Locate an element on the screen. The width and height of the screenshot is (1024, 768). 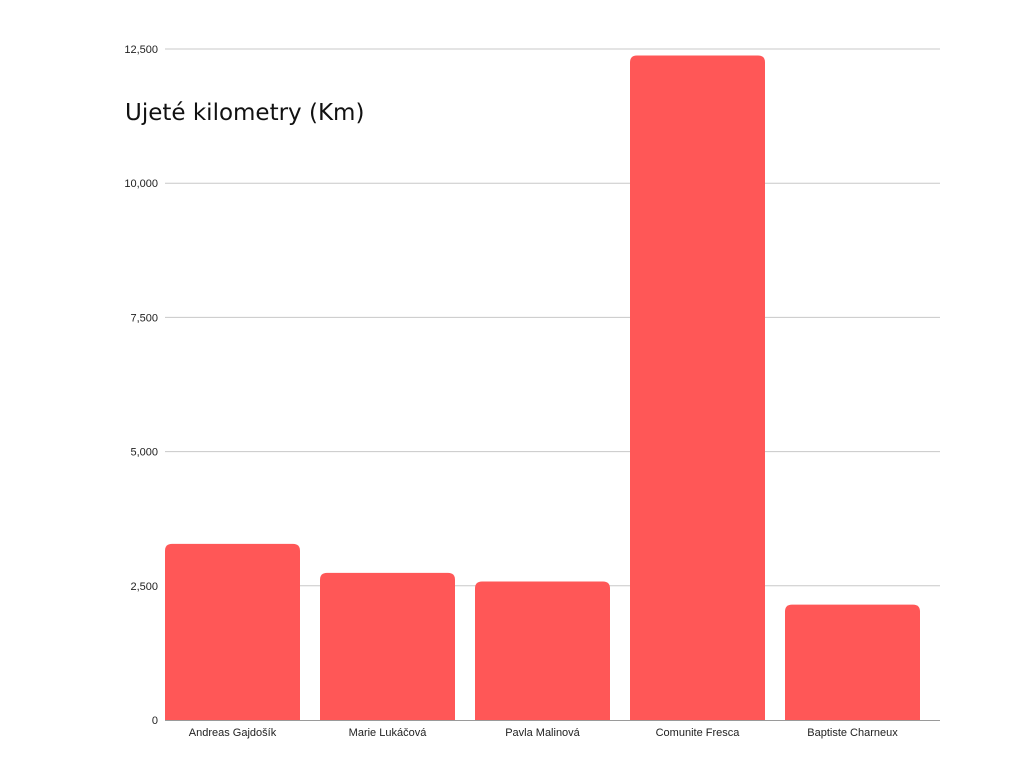
x-tick-label: Comunite Fresca is located at coordinates (698, 733).